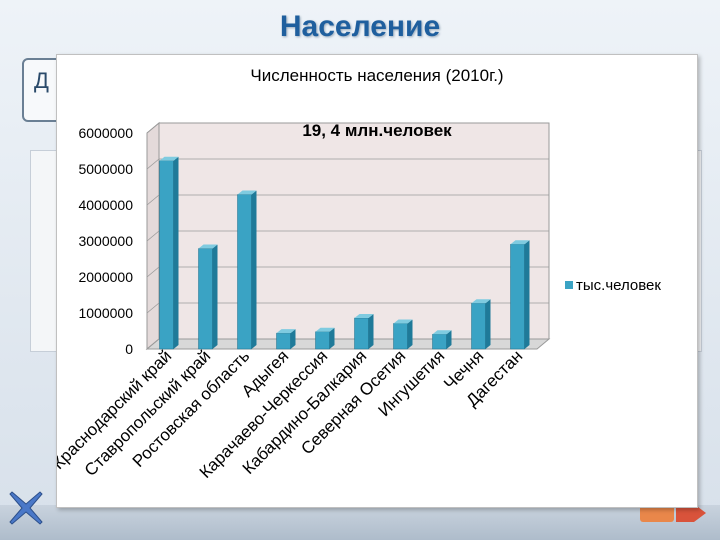 The image size is (720, 540). What do you see at coordinates (105, 133) in the screenshot?
I see `y-tick-label: 6000000` at bounding box center [105, 133].